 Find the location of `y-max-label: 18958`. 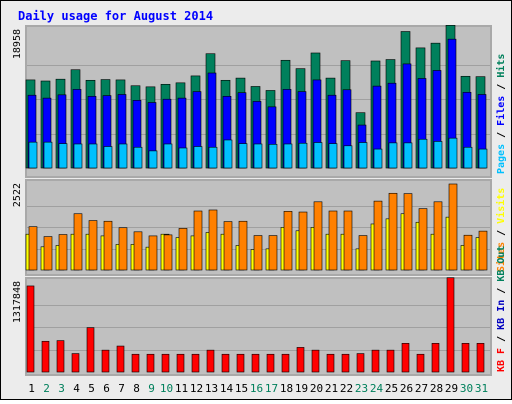

y-max-label: 18958 is located at coordinates (17, 44).